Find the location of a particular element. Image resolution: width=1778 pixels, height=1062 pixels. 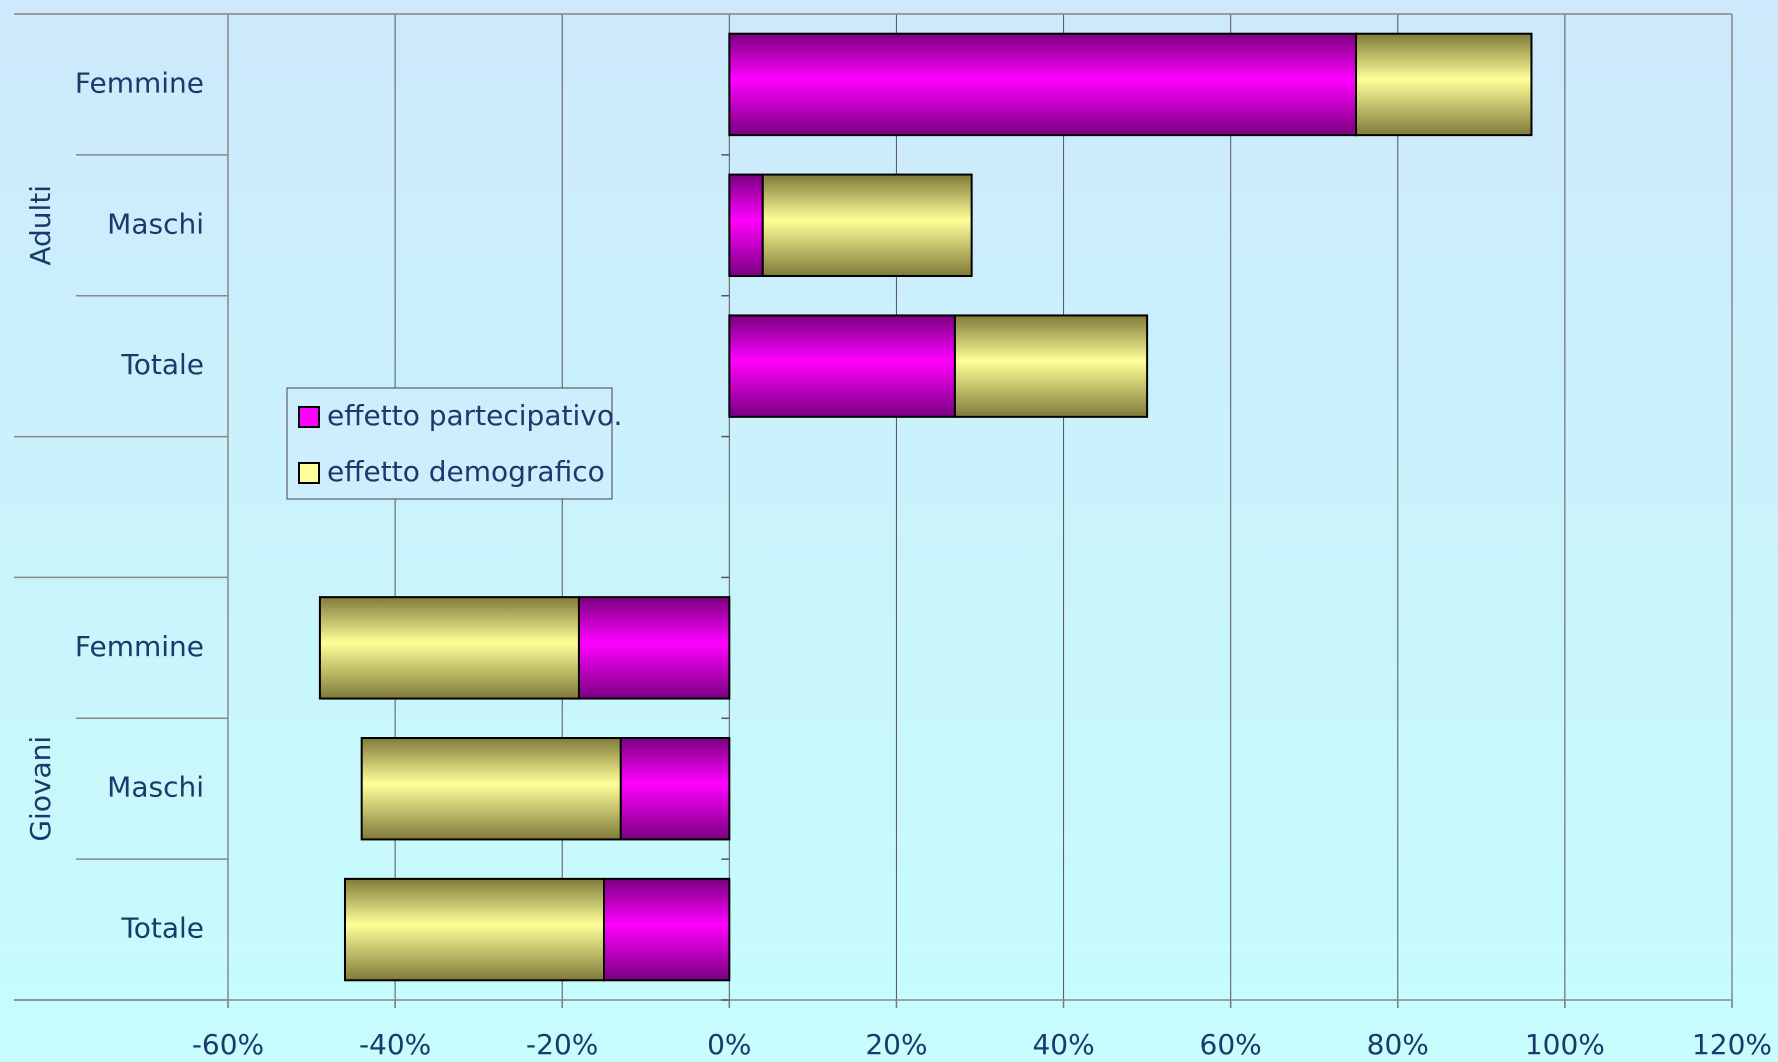

group-label: Giovani is located at coordinates (40, 789).